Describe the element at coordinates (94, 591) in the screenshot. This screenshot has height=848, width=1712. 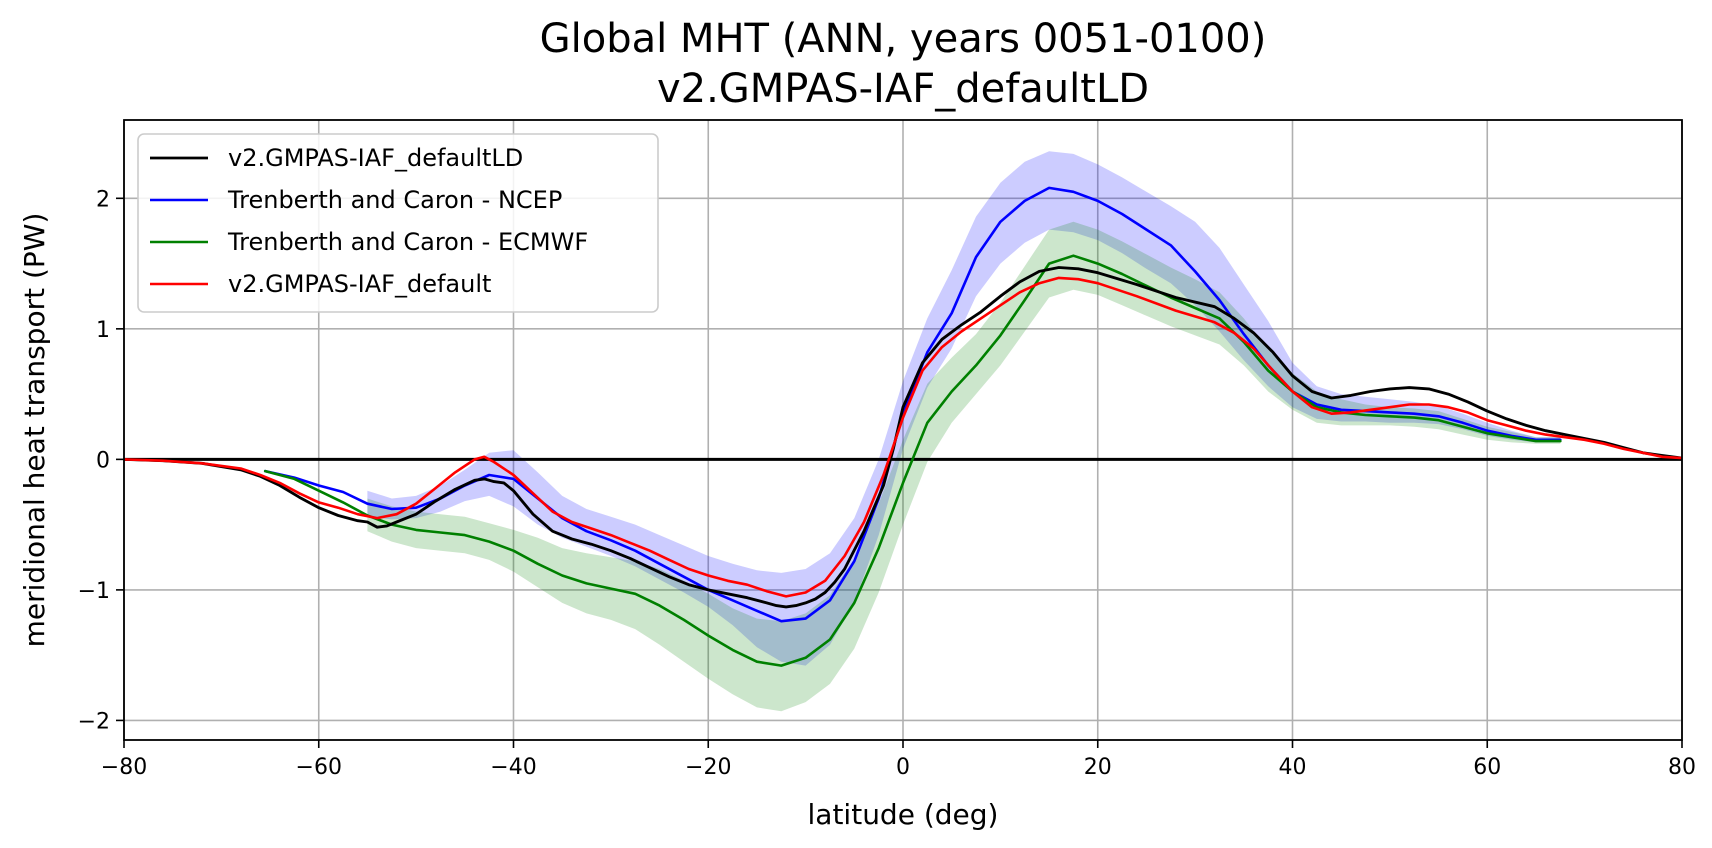
I see `y-tick-label-1: −1` at that location.